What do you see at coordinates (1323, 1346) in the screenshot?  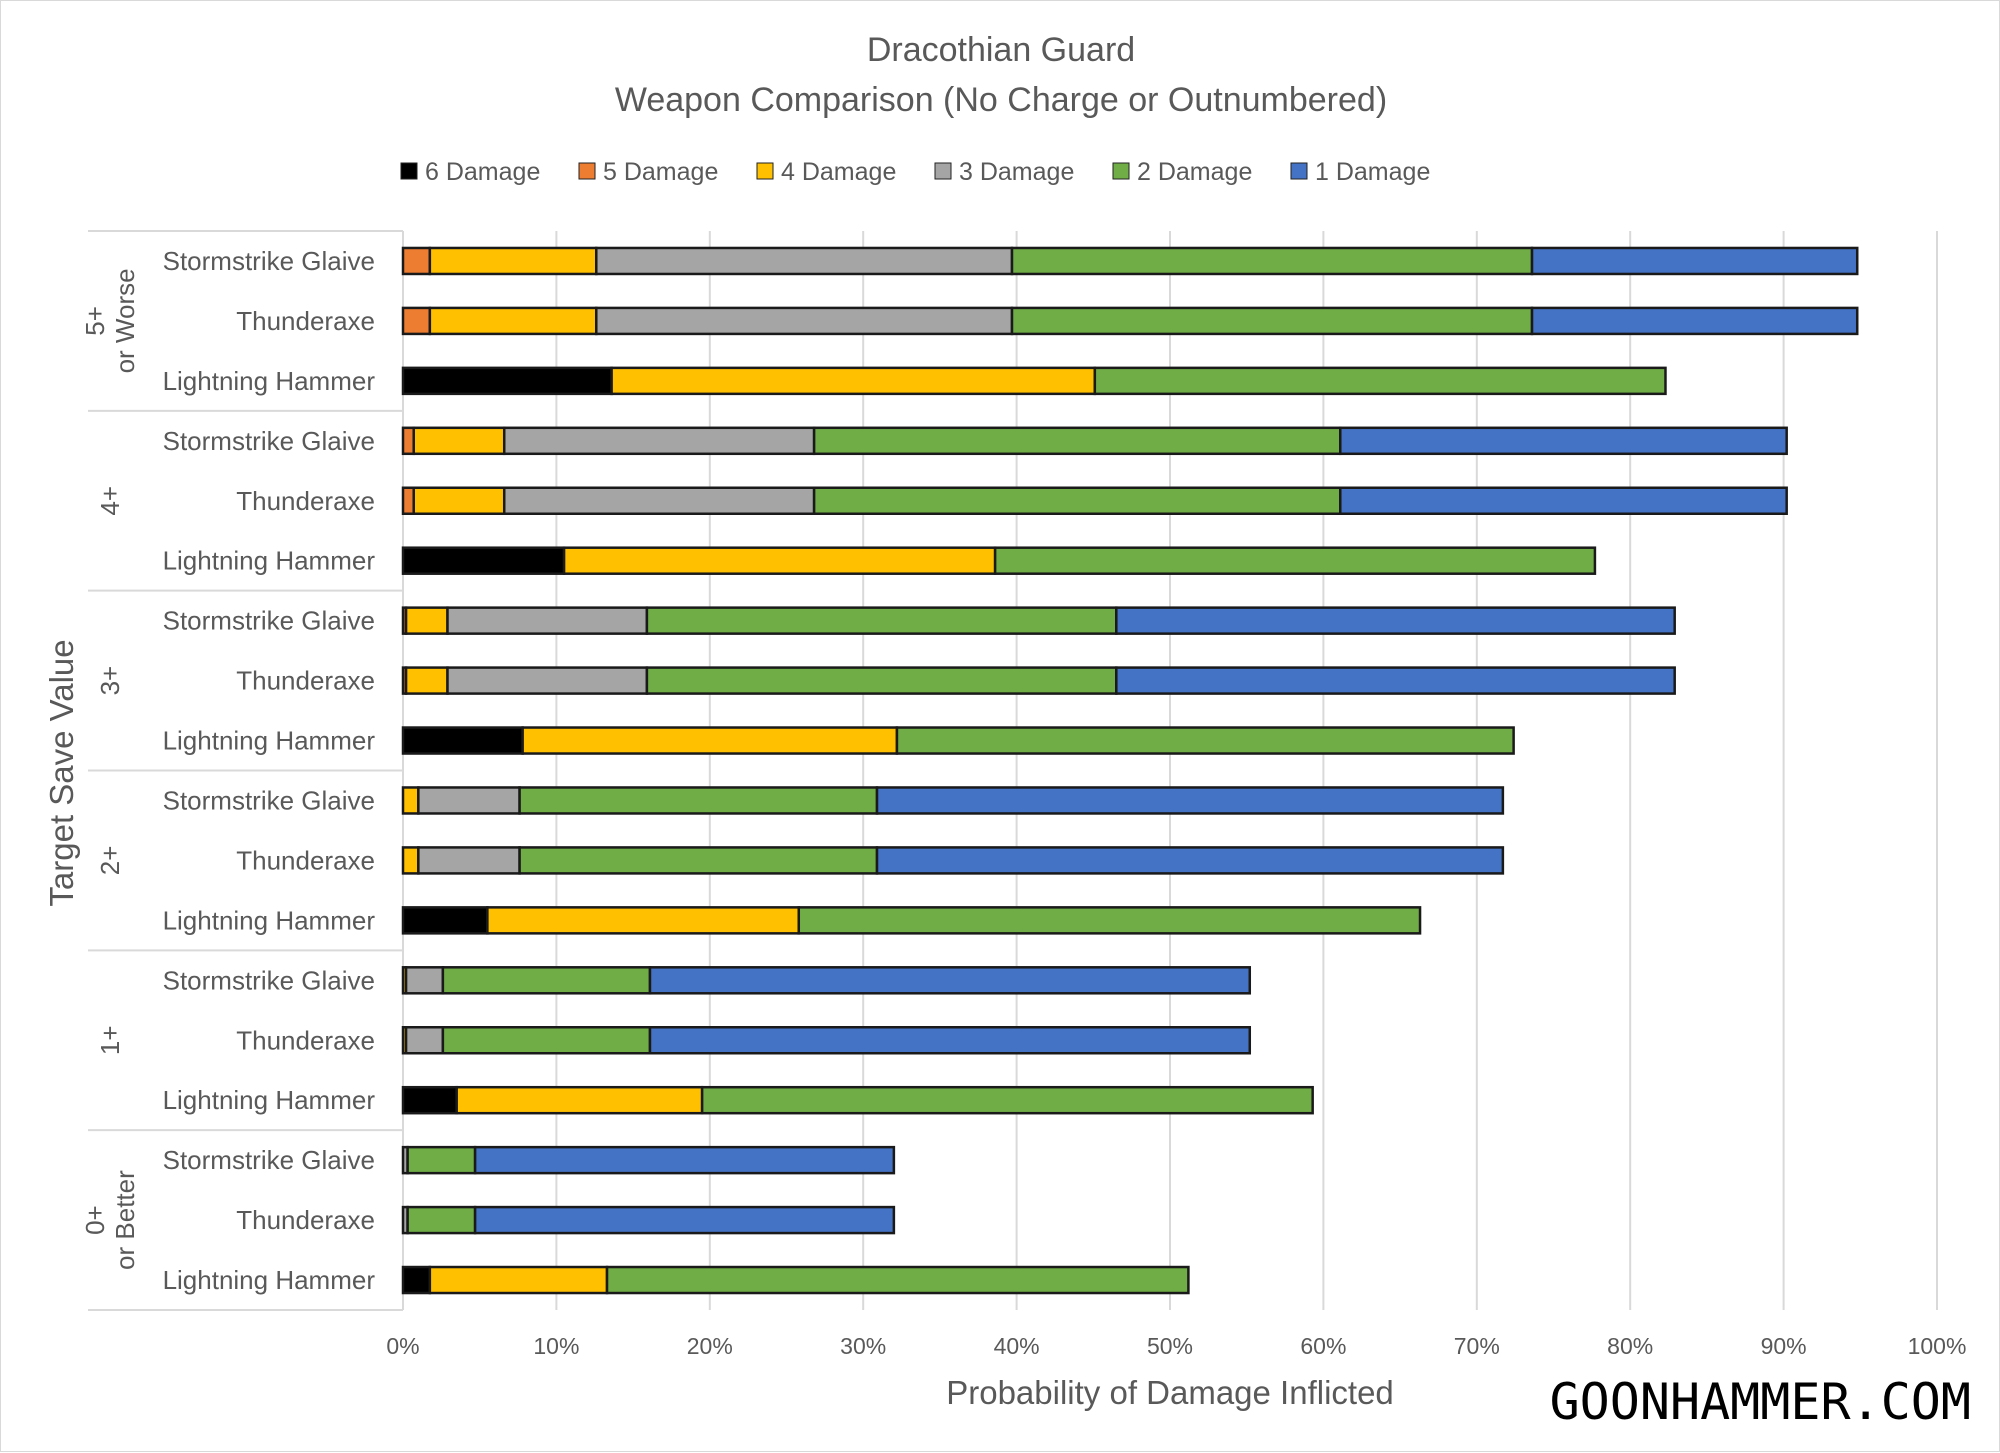 I see `x-tick-label: 60%` at bounding box center [1323, 1346].